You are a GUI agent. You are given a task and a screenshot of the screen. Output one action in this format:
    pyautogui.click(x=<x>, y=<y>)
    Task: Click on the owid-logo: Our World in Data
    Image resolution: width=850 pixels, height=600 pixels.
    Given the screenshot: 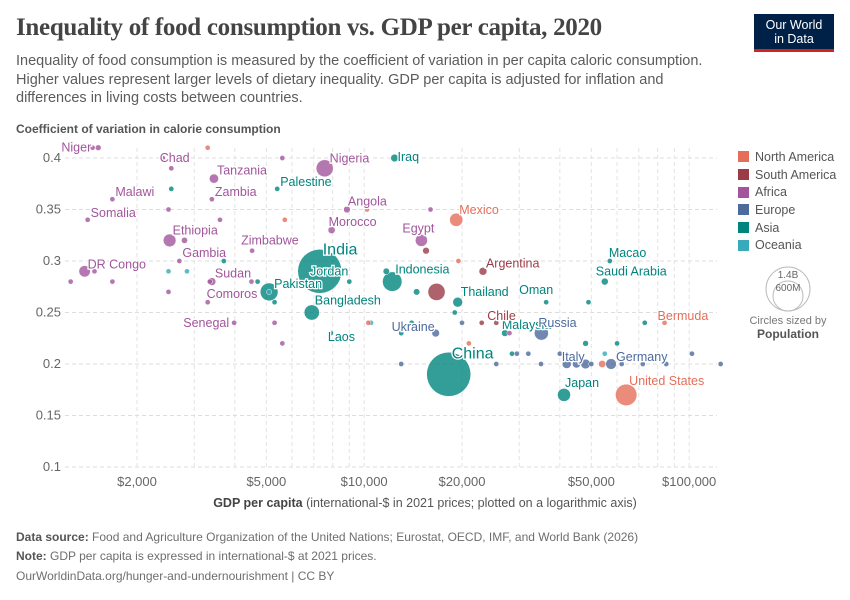 What is the action you would take?
    pyautogui.click(x=794, y=33)
    